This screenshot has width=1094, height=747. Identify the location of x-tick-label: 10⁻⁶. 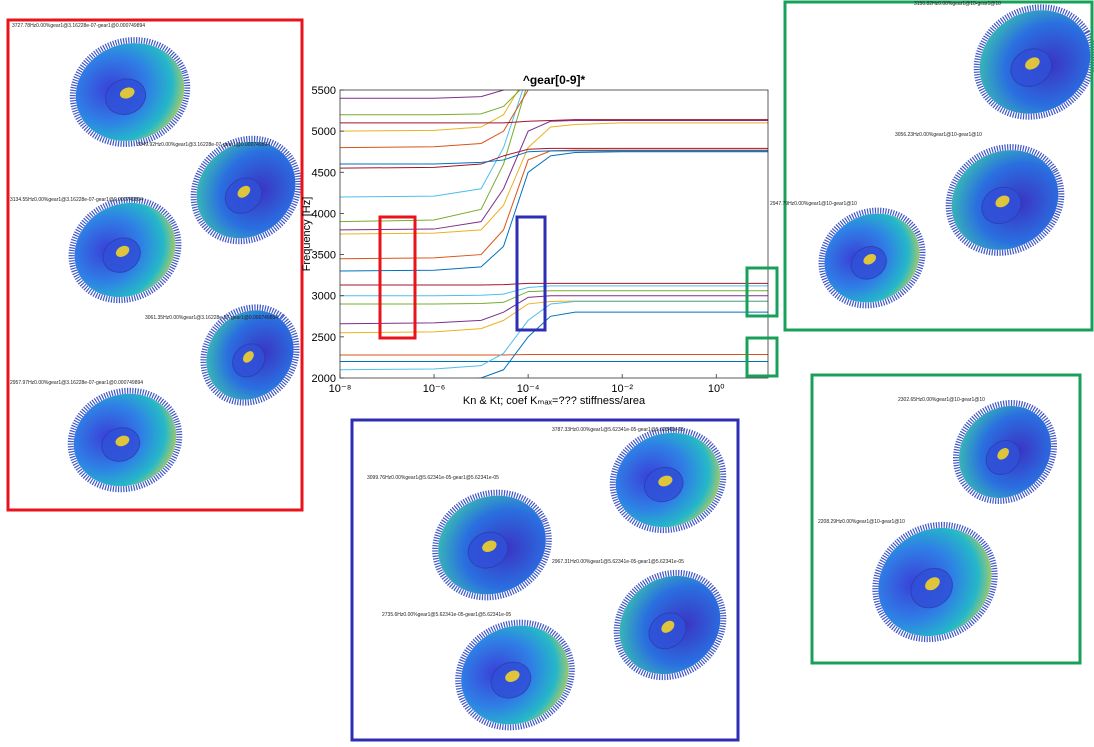
(434, 389).